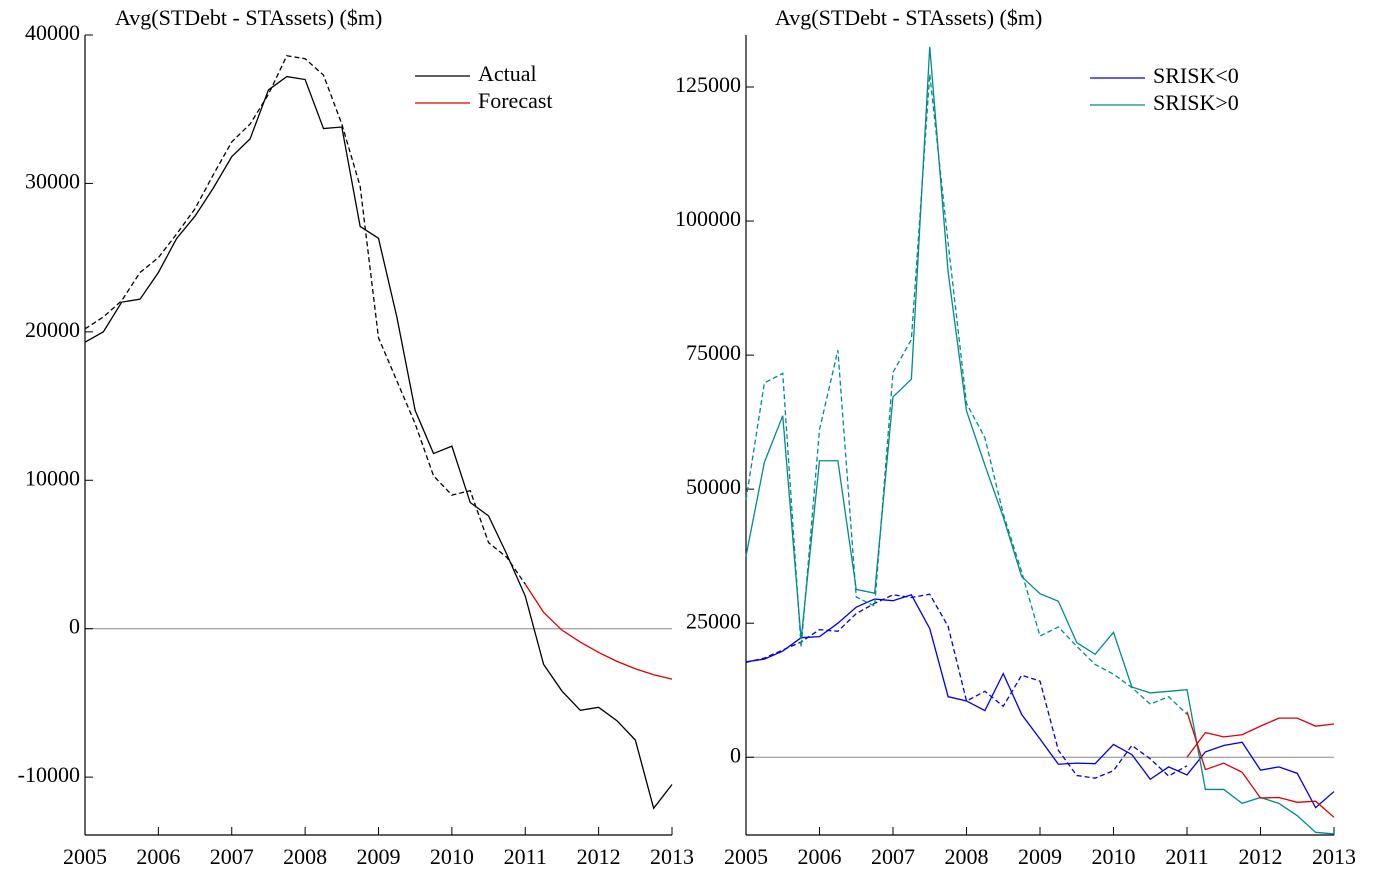  I want to click on y-tick-label: 50000, so click(713, 486).